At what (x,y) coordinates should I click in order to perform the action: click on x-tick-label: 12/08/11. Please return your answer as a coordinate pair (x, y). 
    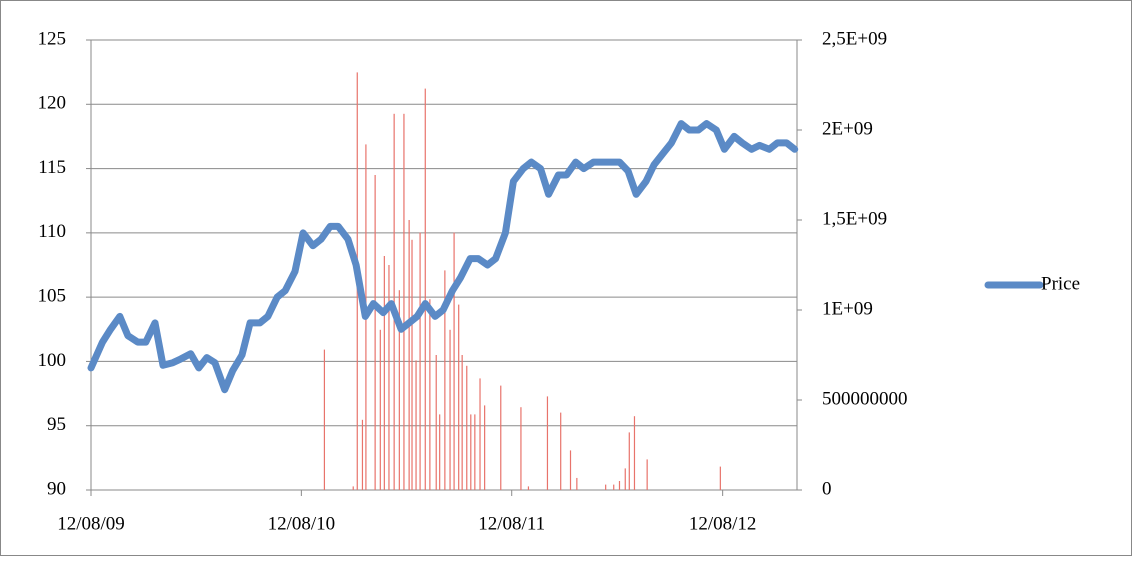
    Looking at the image, I should click on (511, 523).